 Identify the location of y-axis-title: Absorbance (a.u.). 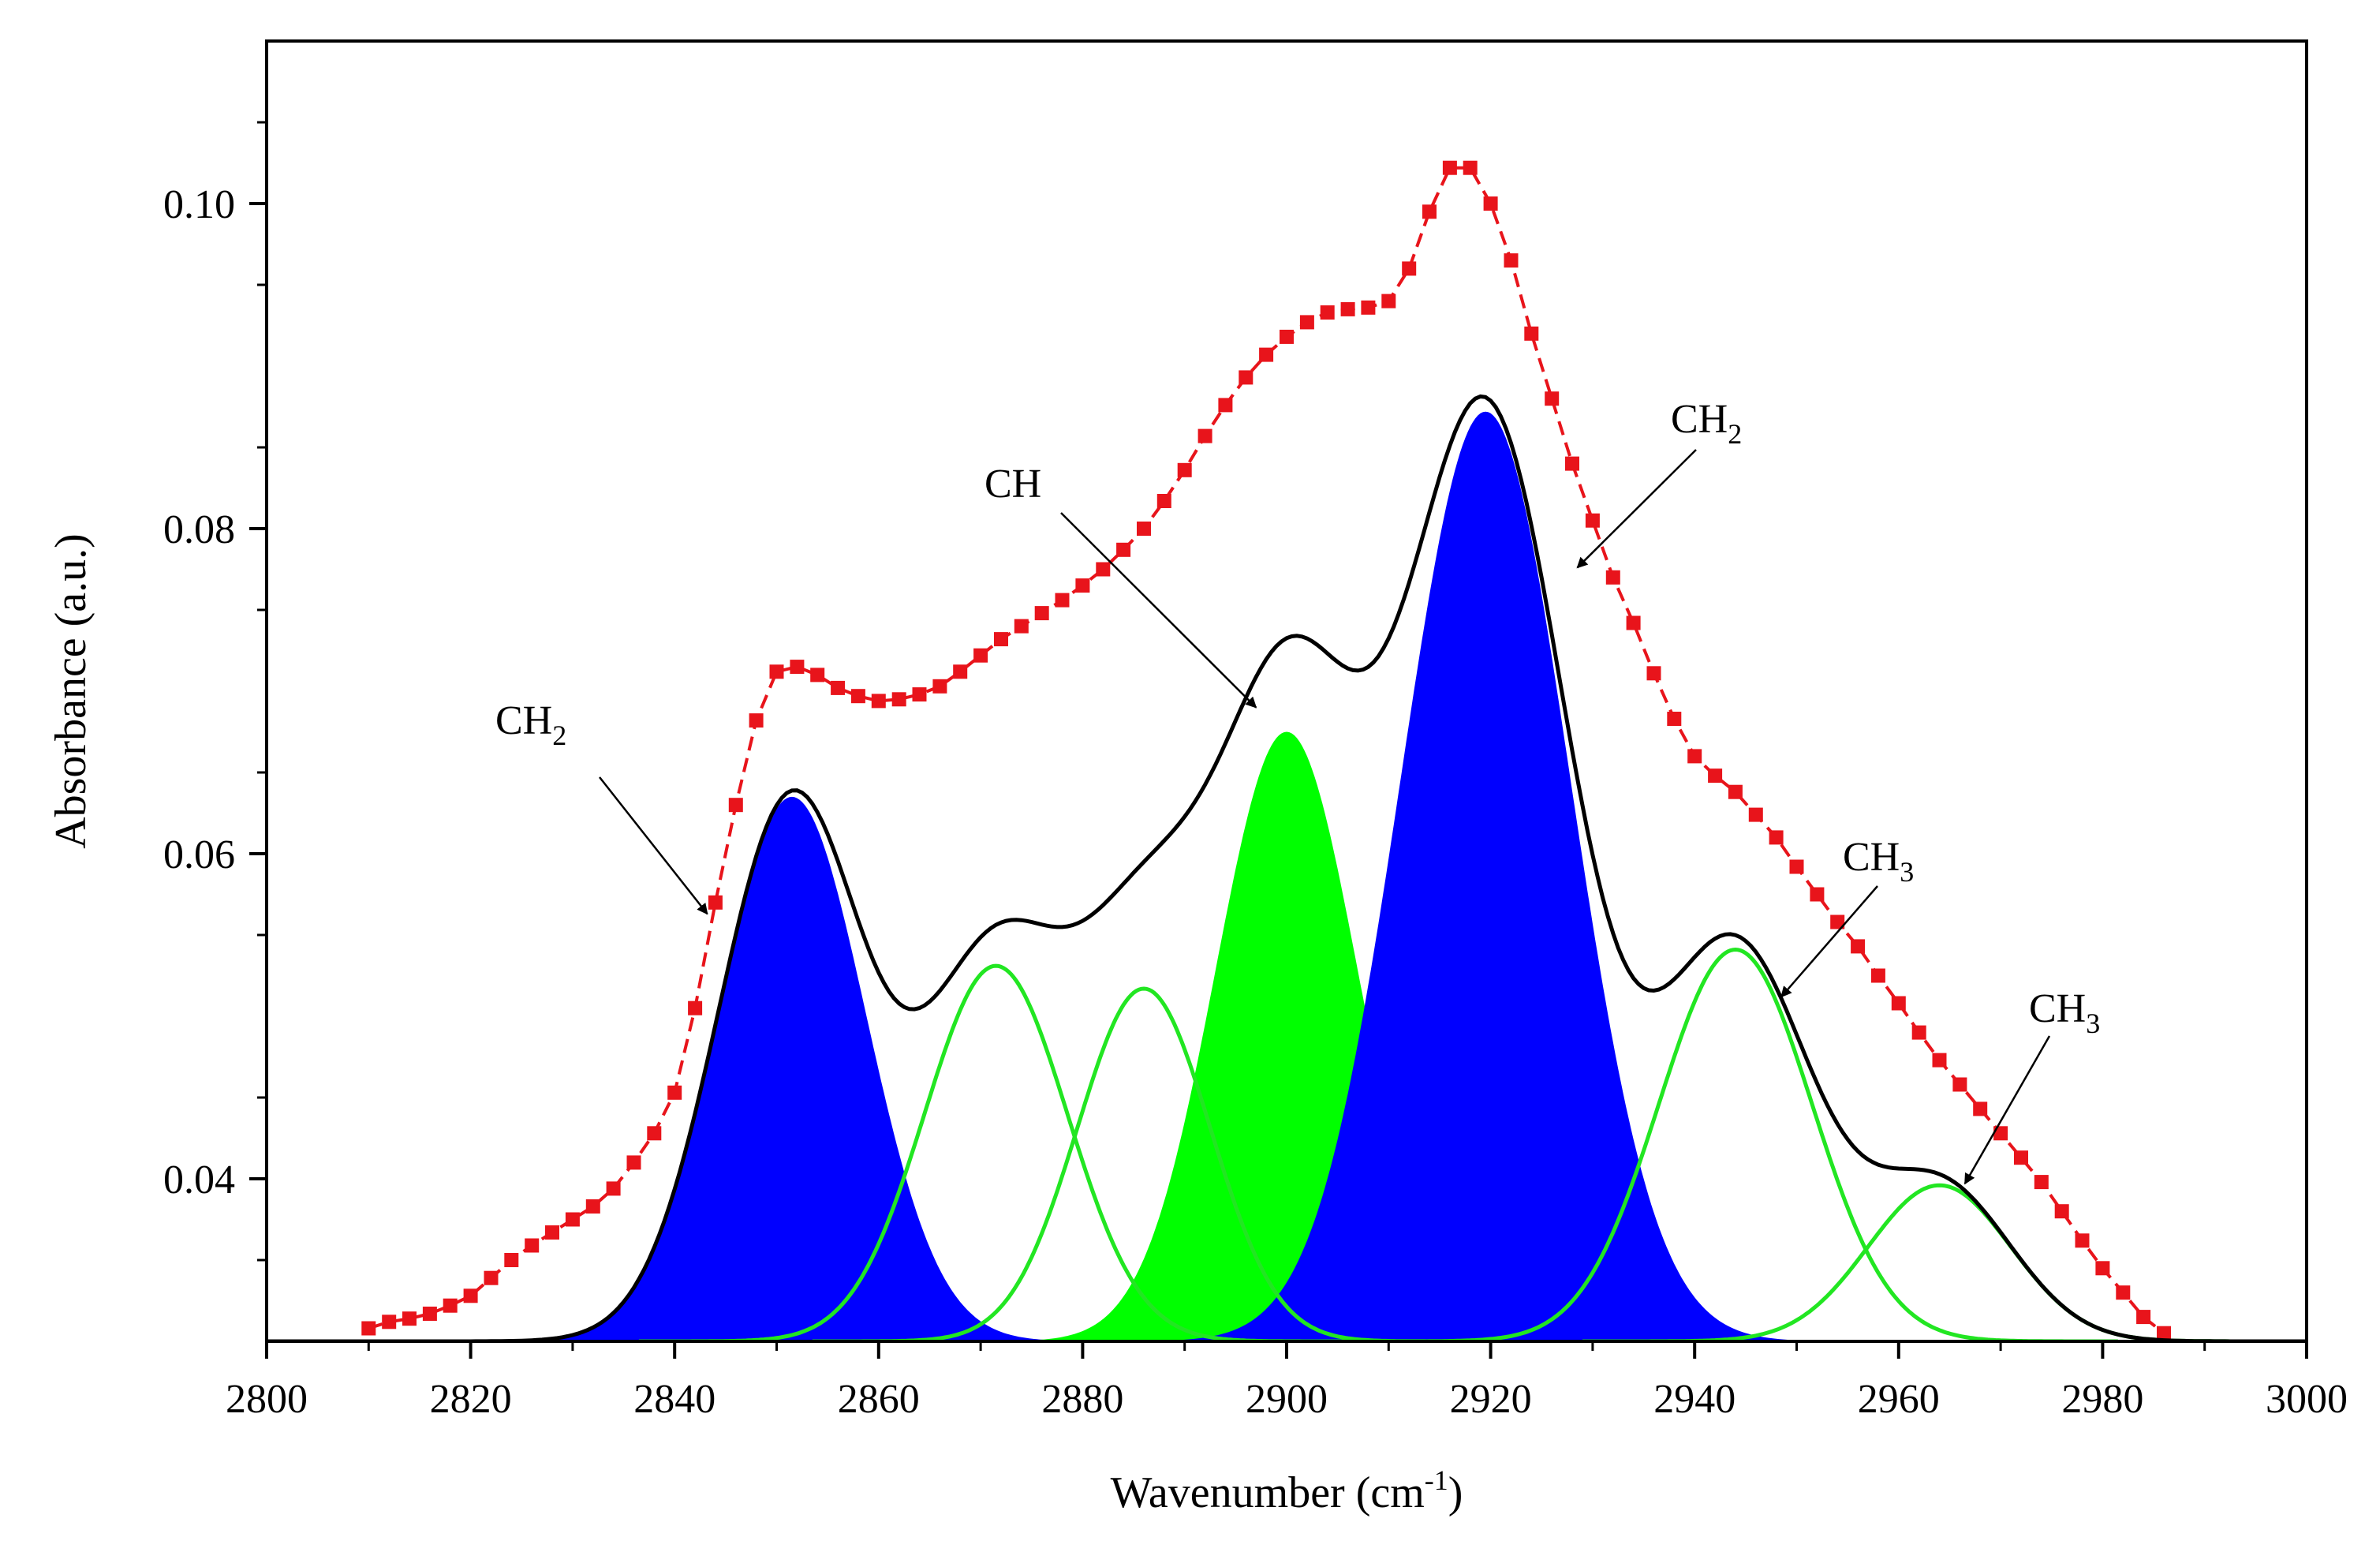
(71, 691).